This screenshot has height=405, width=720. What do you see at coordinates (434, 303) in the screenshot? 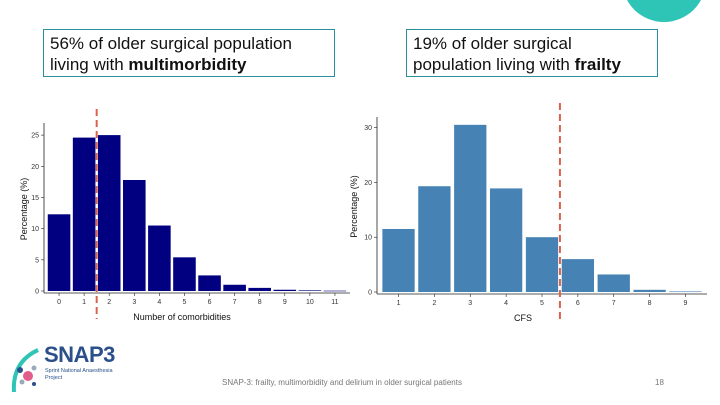
I see `right-x-tick-label: 2` at bounding box center [434, 303].